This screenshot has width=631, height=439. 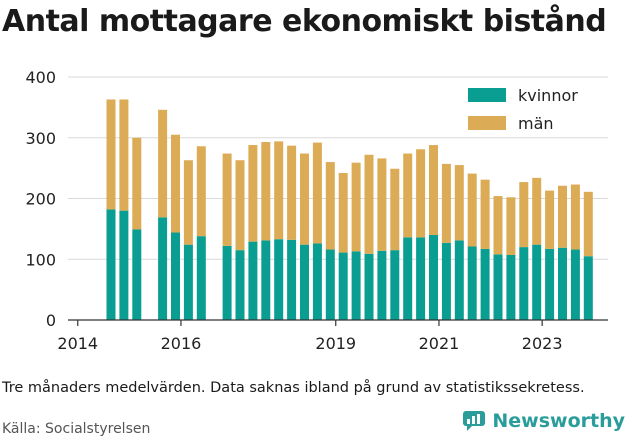 What do you see at coordinates (542, 343) in the screenshot?
I see `x-tick-label: 2023` at bounding box center [542, 343].